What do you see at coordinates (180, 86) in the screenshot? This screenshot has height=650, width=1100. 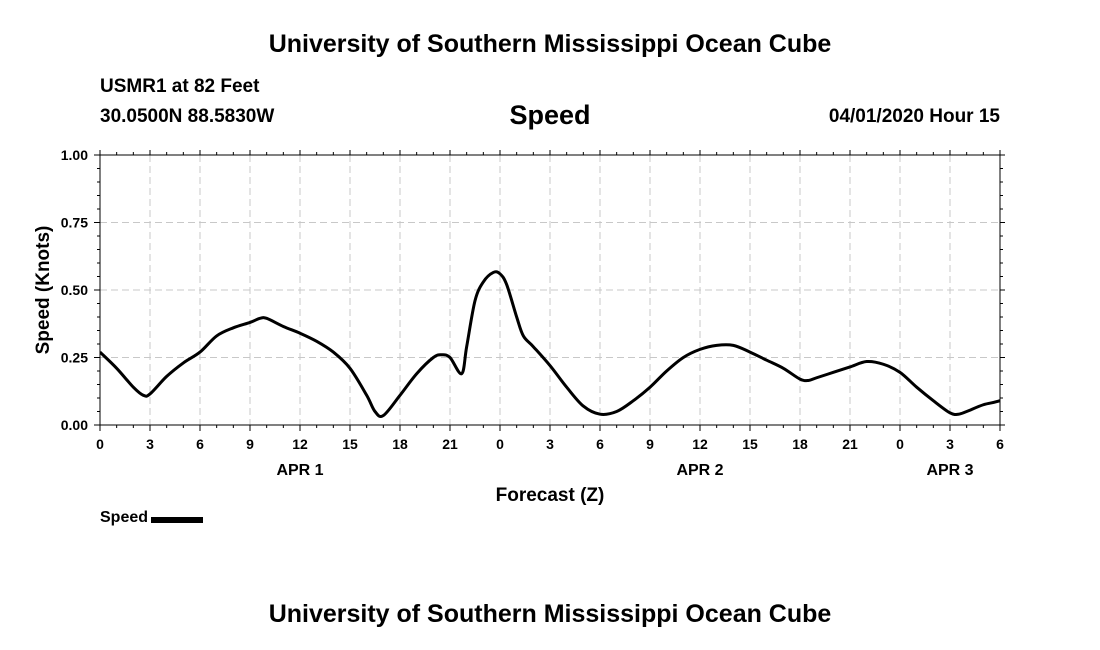 I see `station-label: USMR1 at 82 Feet` at bounding box center [180, 86].